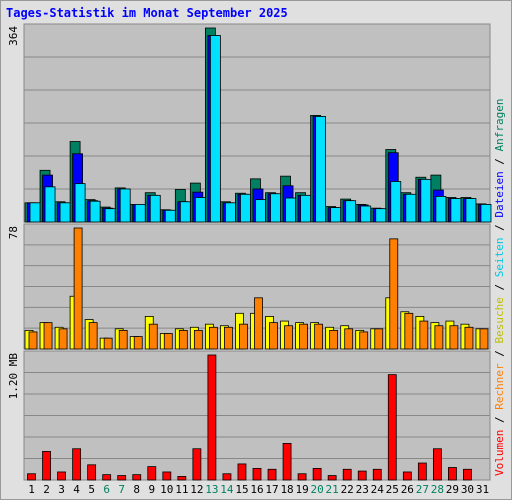 The image size is (512, 500). I want to click on x-tick-label: 11, so click(181, 489).